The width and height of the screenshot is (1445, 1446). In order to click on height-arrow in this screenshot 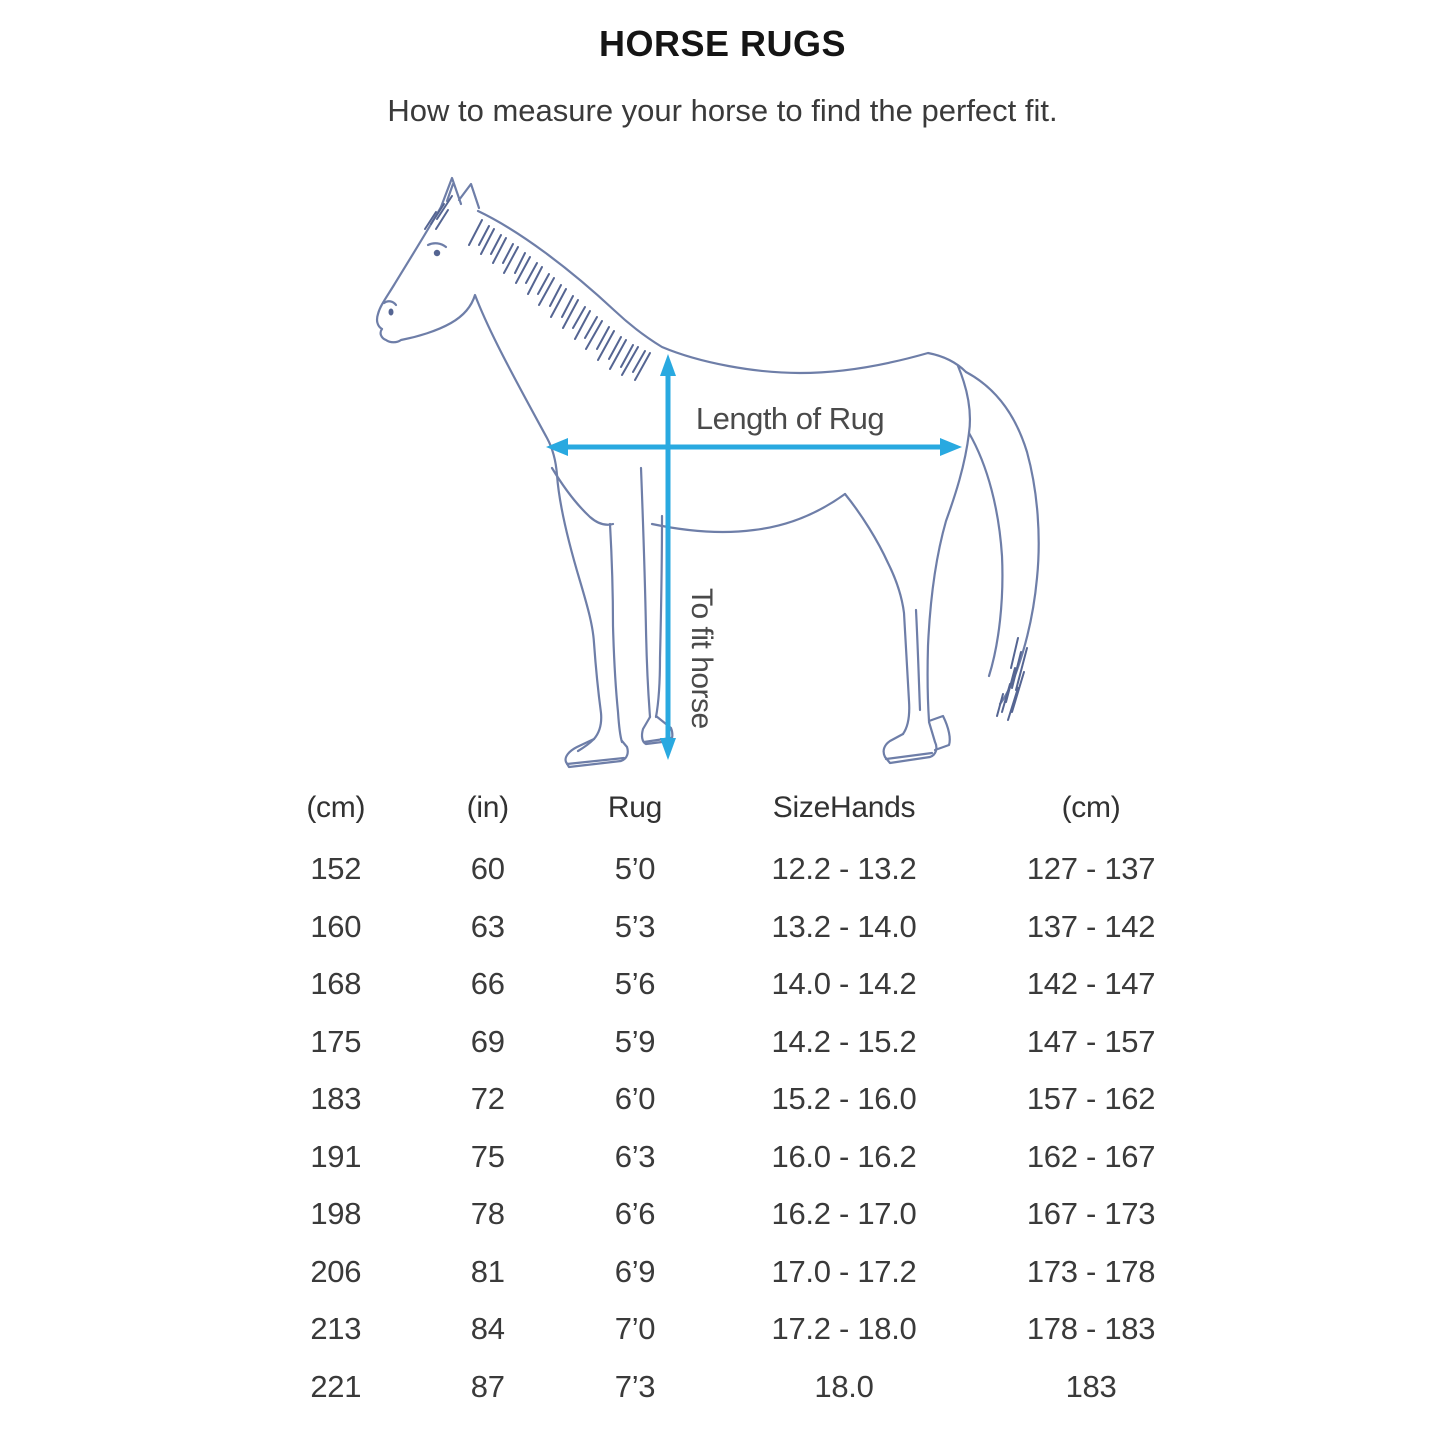, I will do `click(668, 557)`.